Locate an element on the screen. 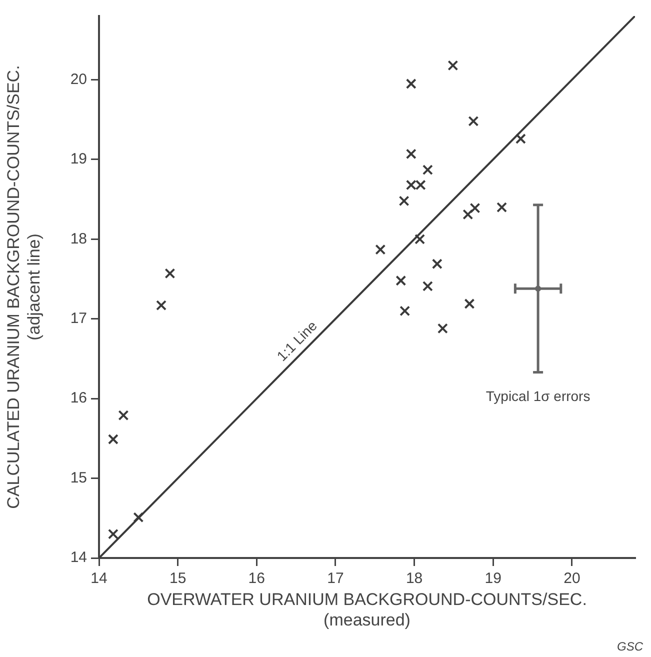 The width and height of the screenshot is (651, 657). y-tick-label: 16 is located at coordinates (78, 398).